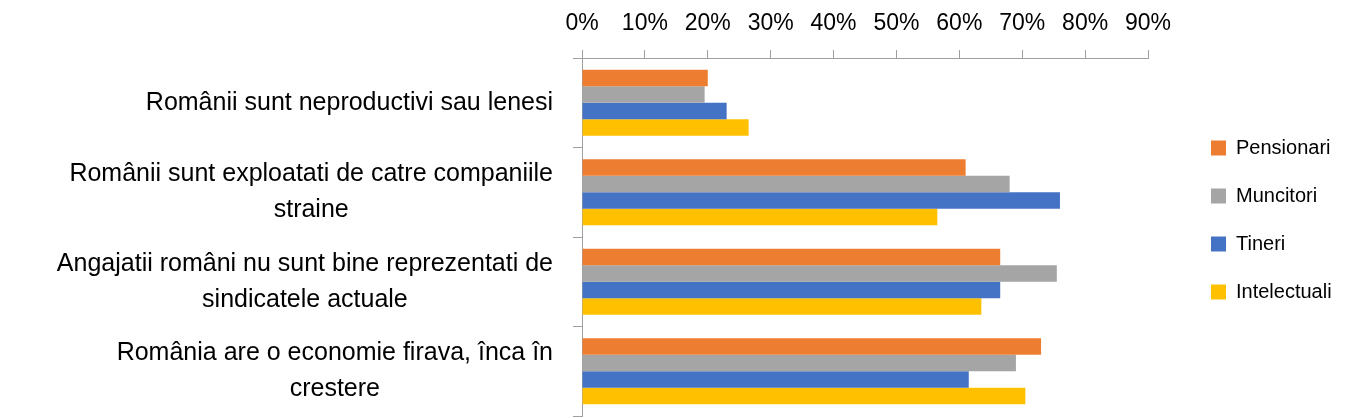 This screenshot has width=1355, height=418. What do you see at coordinates (334, 369) in the screenshot?
I see `y-tick-label: România are o economie firava, înca în crestere` at bounding box center [334, 369].